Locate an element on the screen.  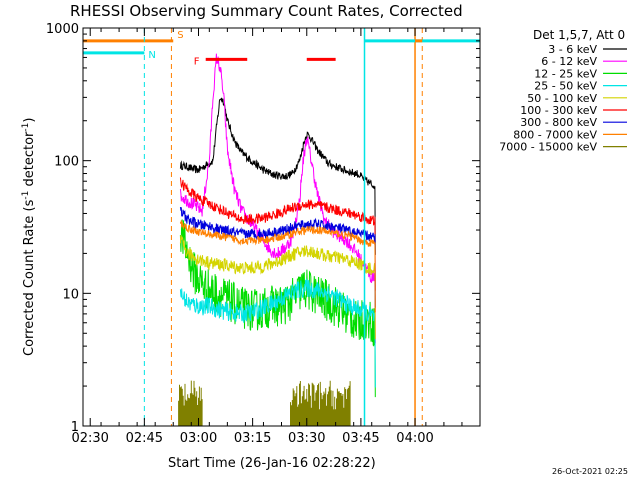
y-tick-label: 10 is located at coordinates (70, 294).